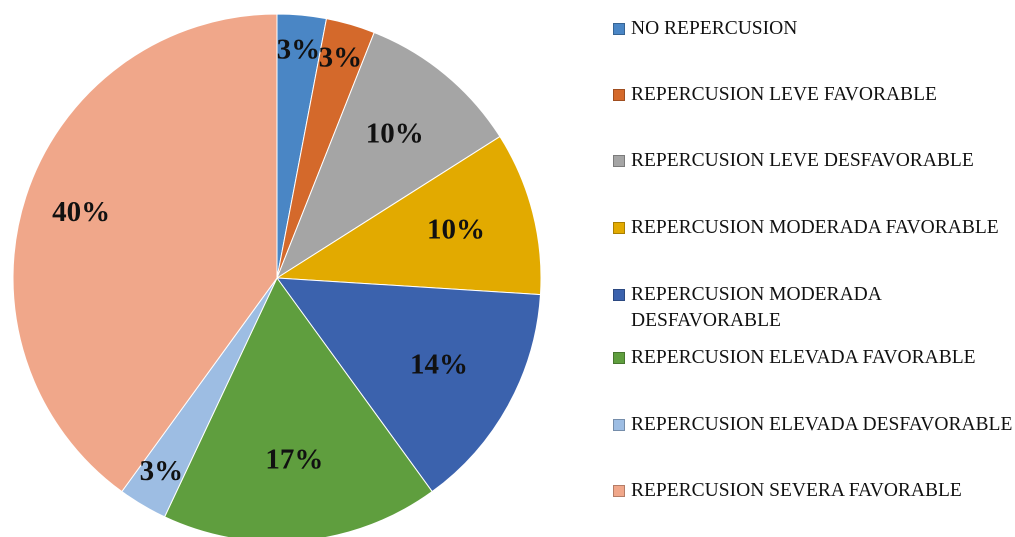  I want to click on legend-item: REPERCUSION SEVERA FAVORABLE, so click(813, 491).